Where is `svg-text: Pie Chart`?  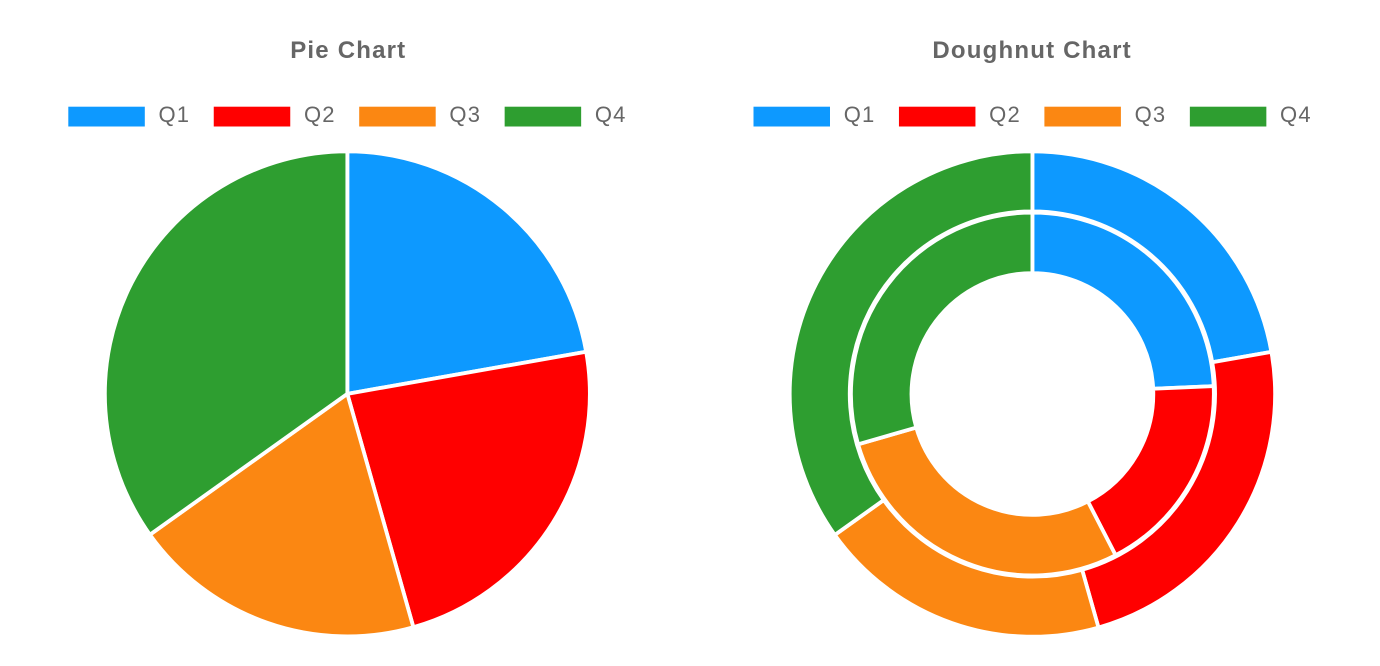
svg-text: Pie Chart is located at coordinates (348, 50).